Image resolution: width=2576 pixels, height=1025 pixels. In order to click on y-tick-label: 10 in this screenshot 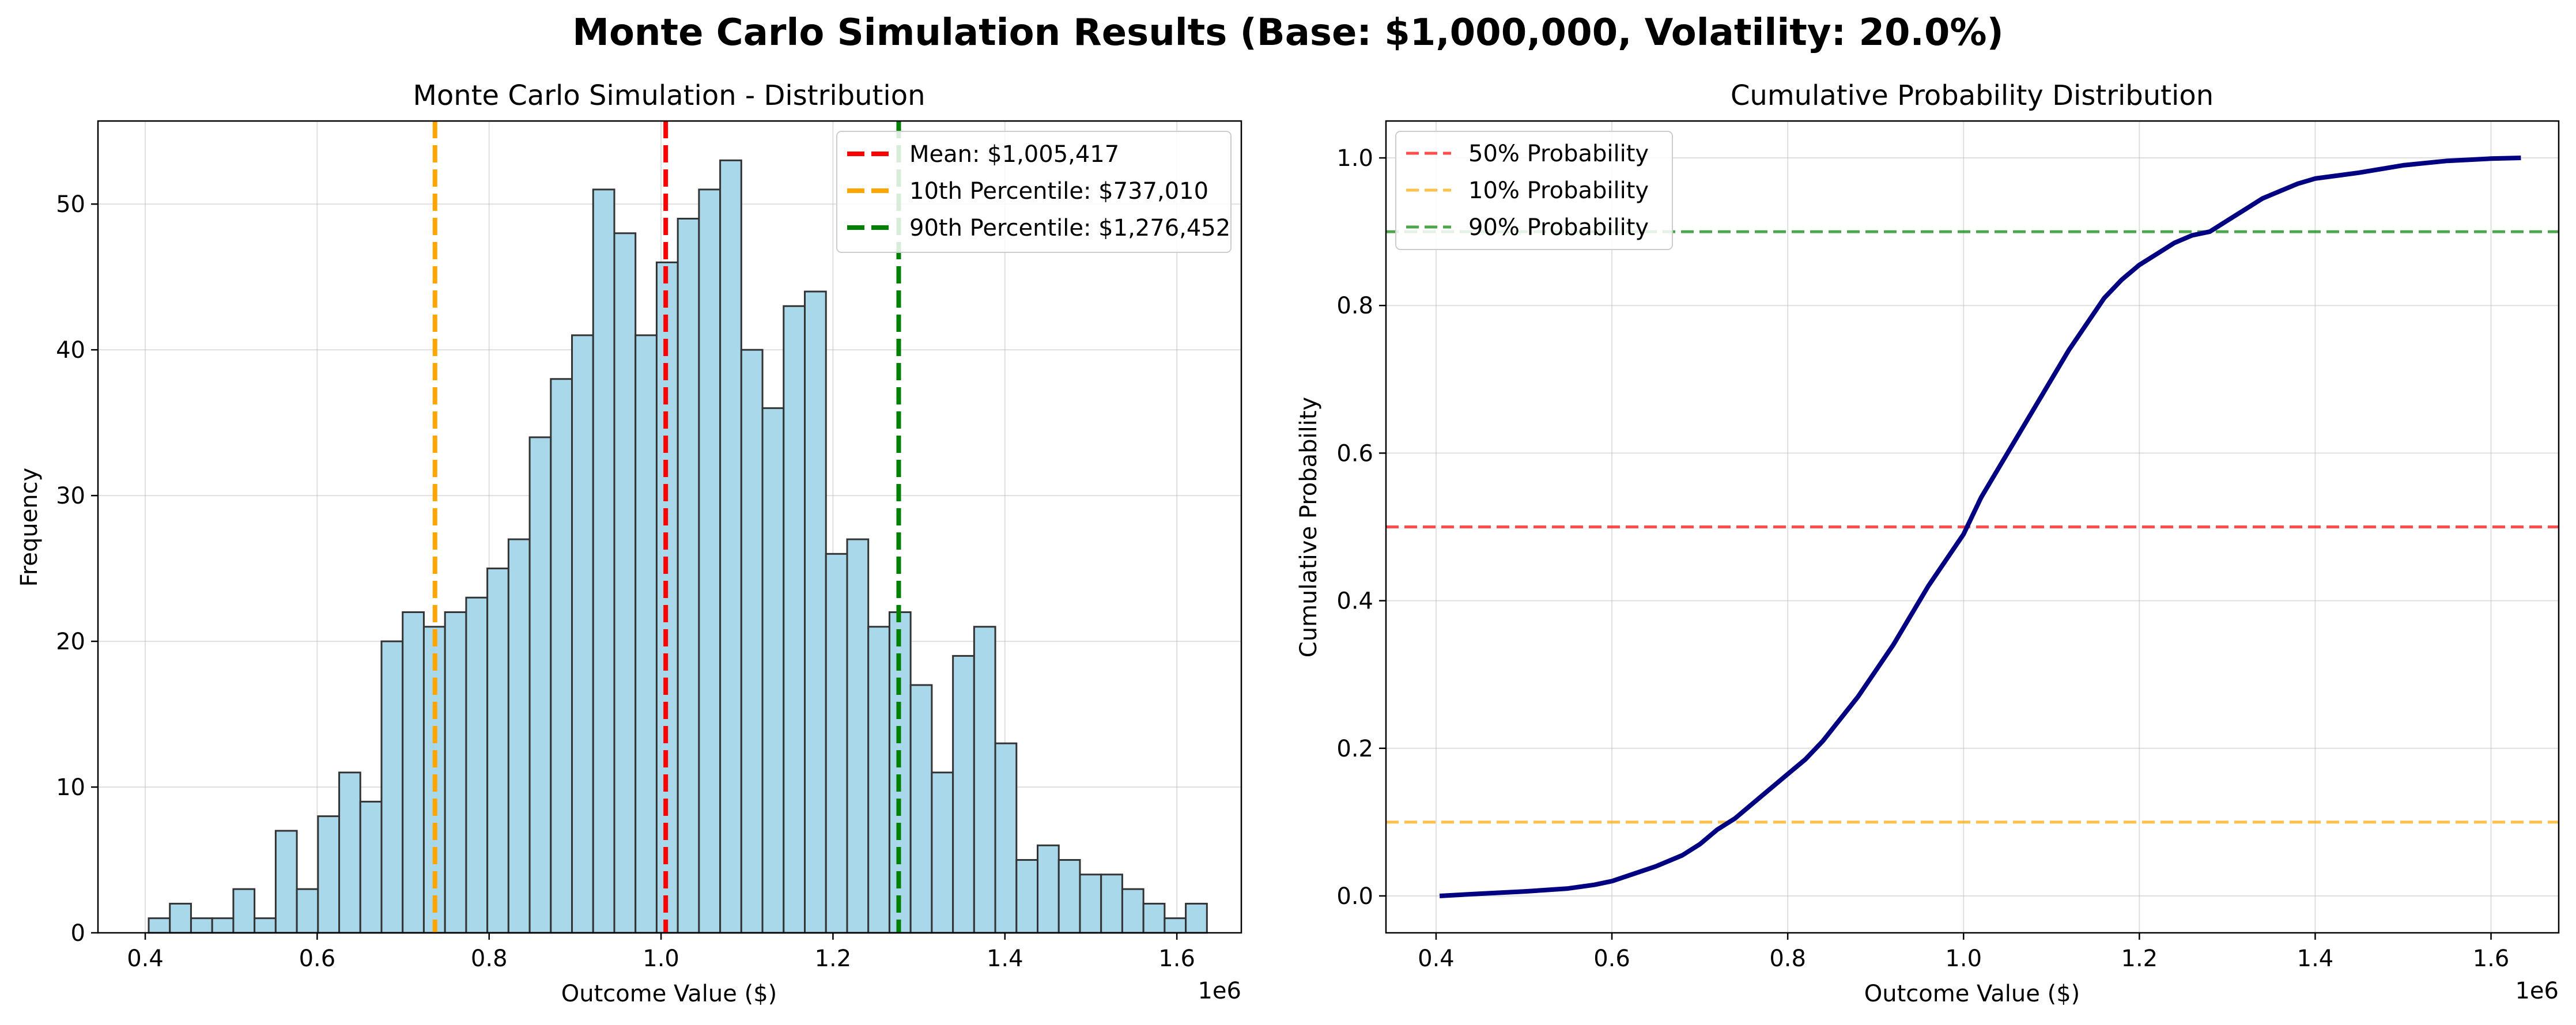, I will do `click(70, 787)`.